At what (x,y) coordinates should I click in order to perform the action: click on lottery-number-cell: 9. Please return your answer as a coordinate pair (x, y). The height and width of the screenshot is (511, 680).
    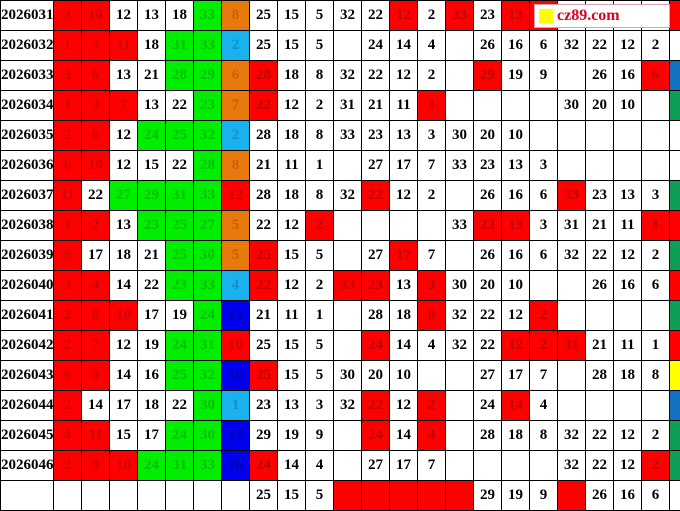
    Looking at the image, I should click on (95, 375).